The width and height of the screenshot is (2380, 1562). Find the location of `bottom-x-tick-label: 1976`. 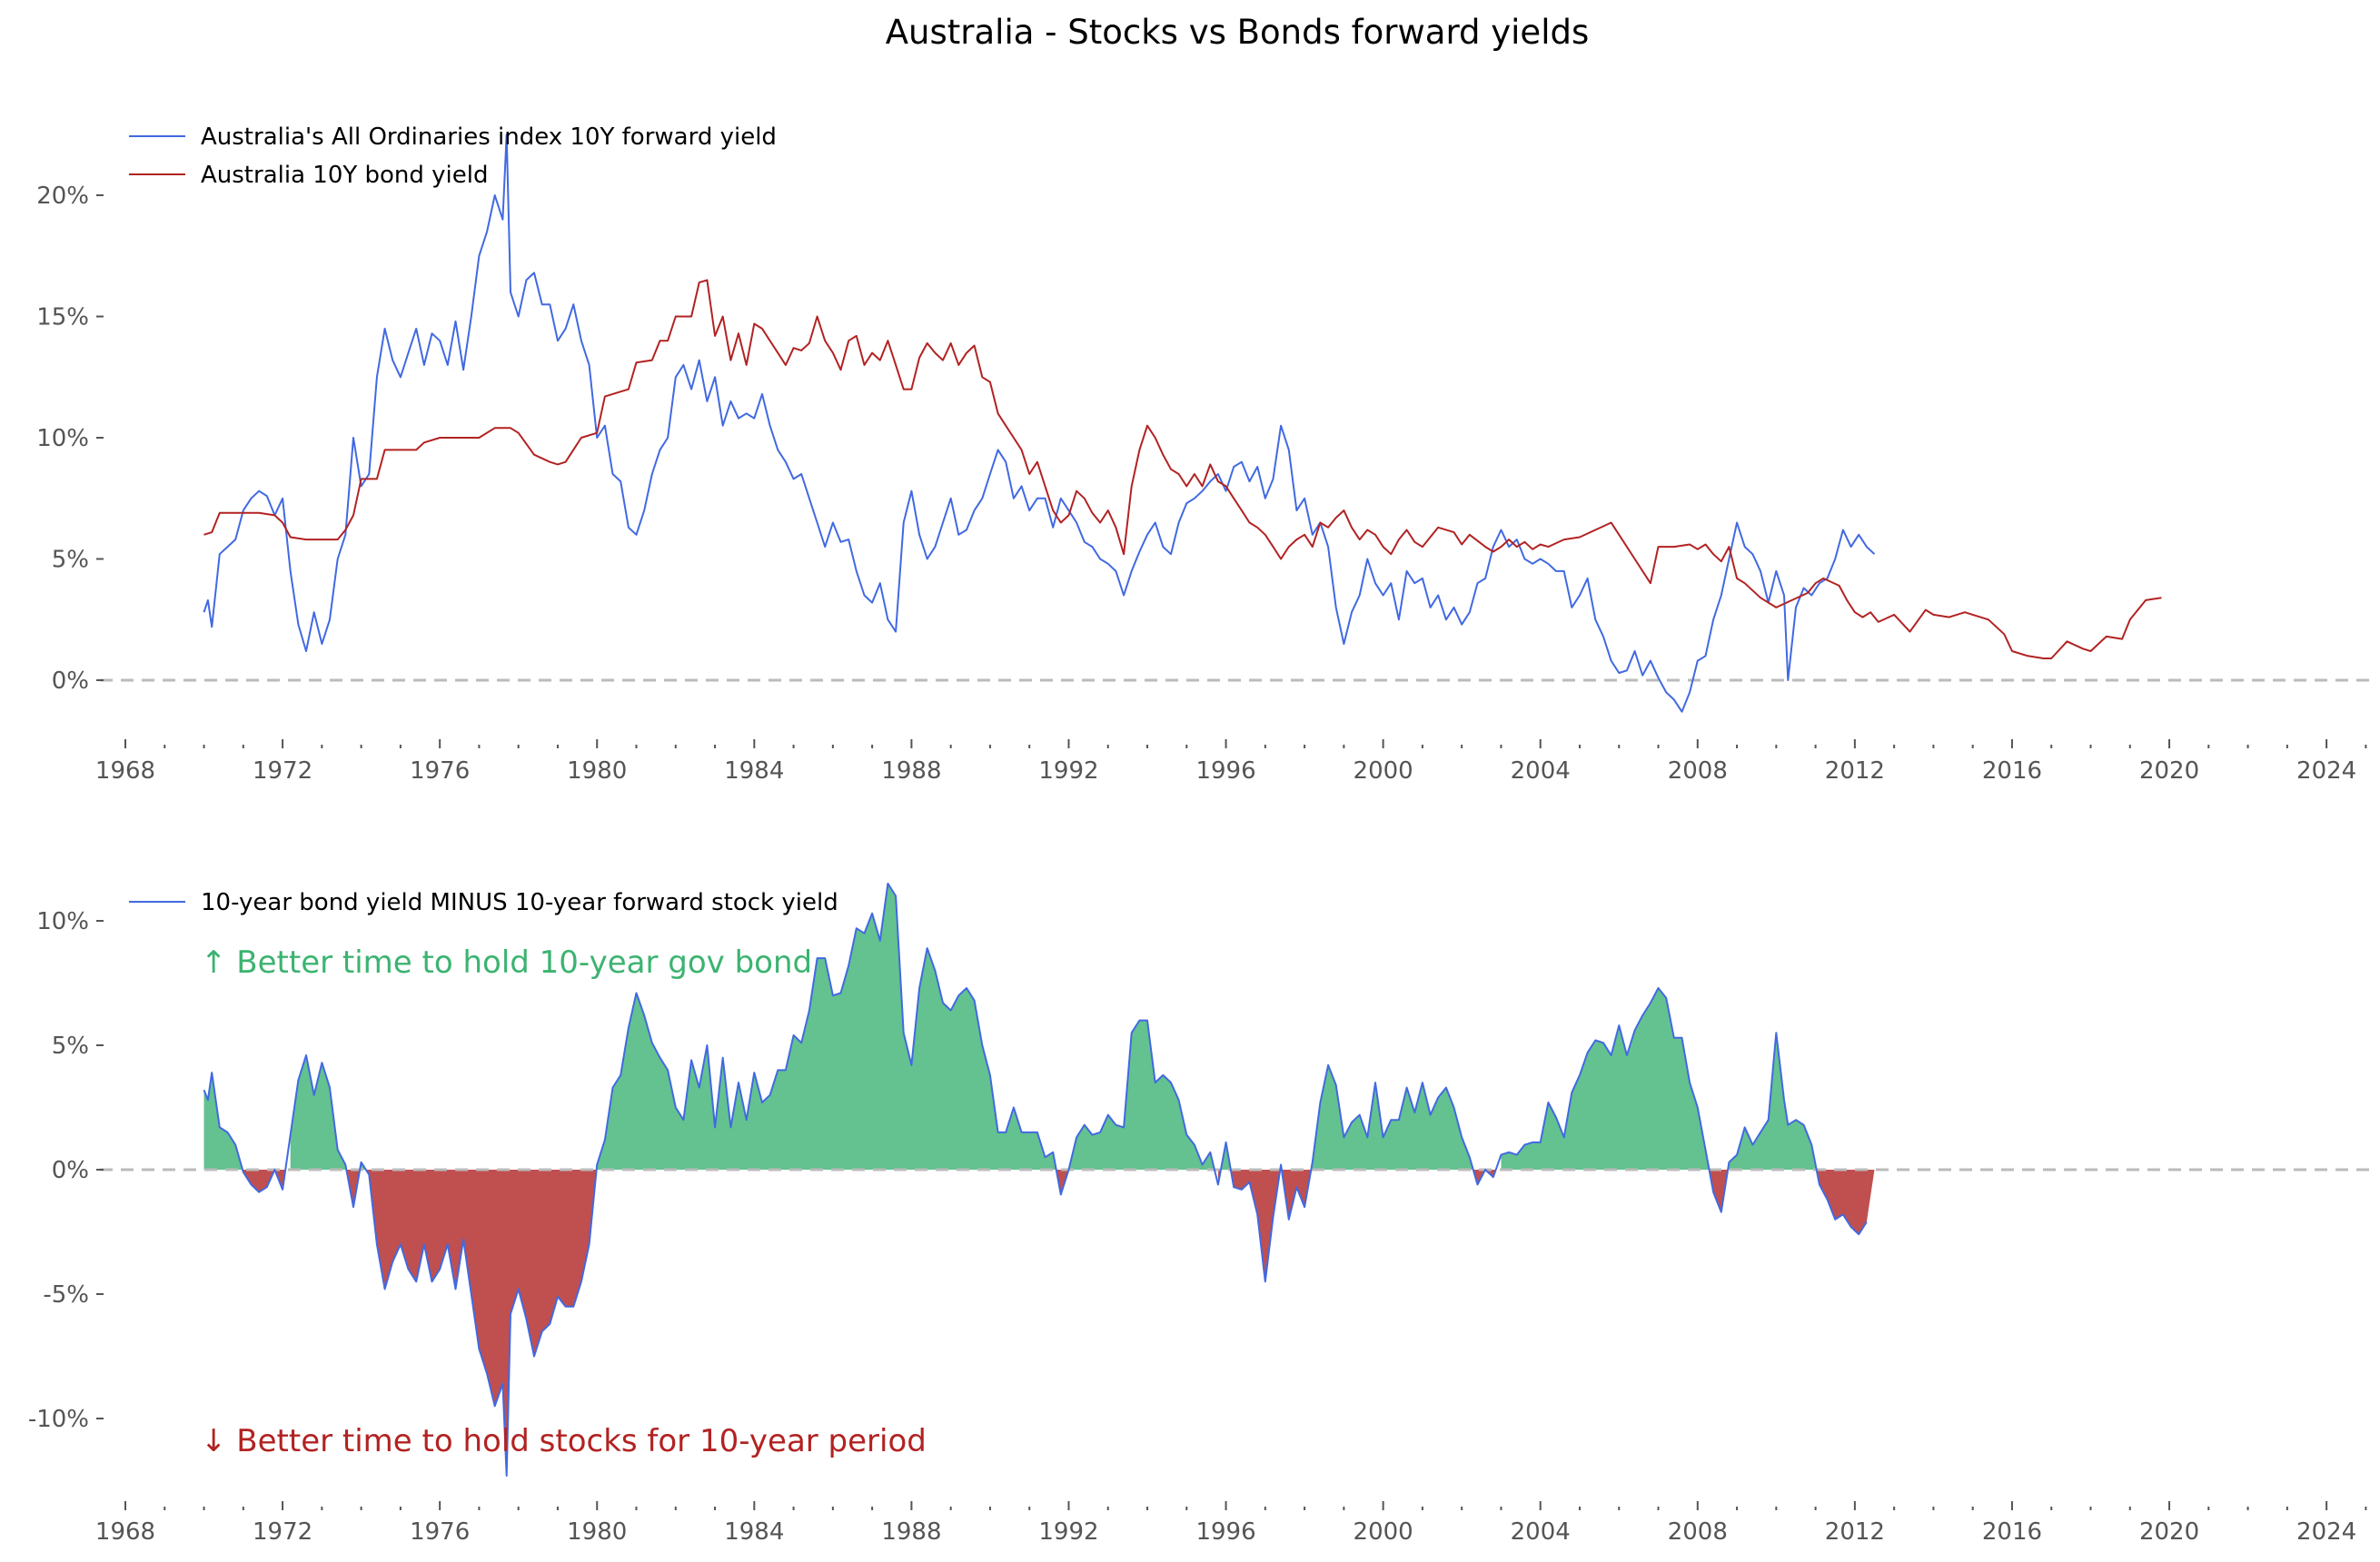

bottom-x-tick-label: 1976 is located at coordinates (440, 1532).